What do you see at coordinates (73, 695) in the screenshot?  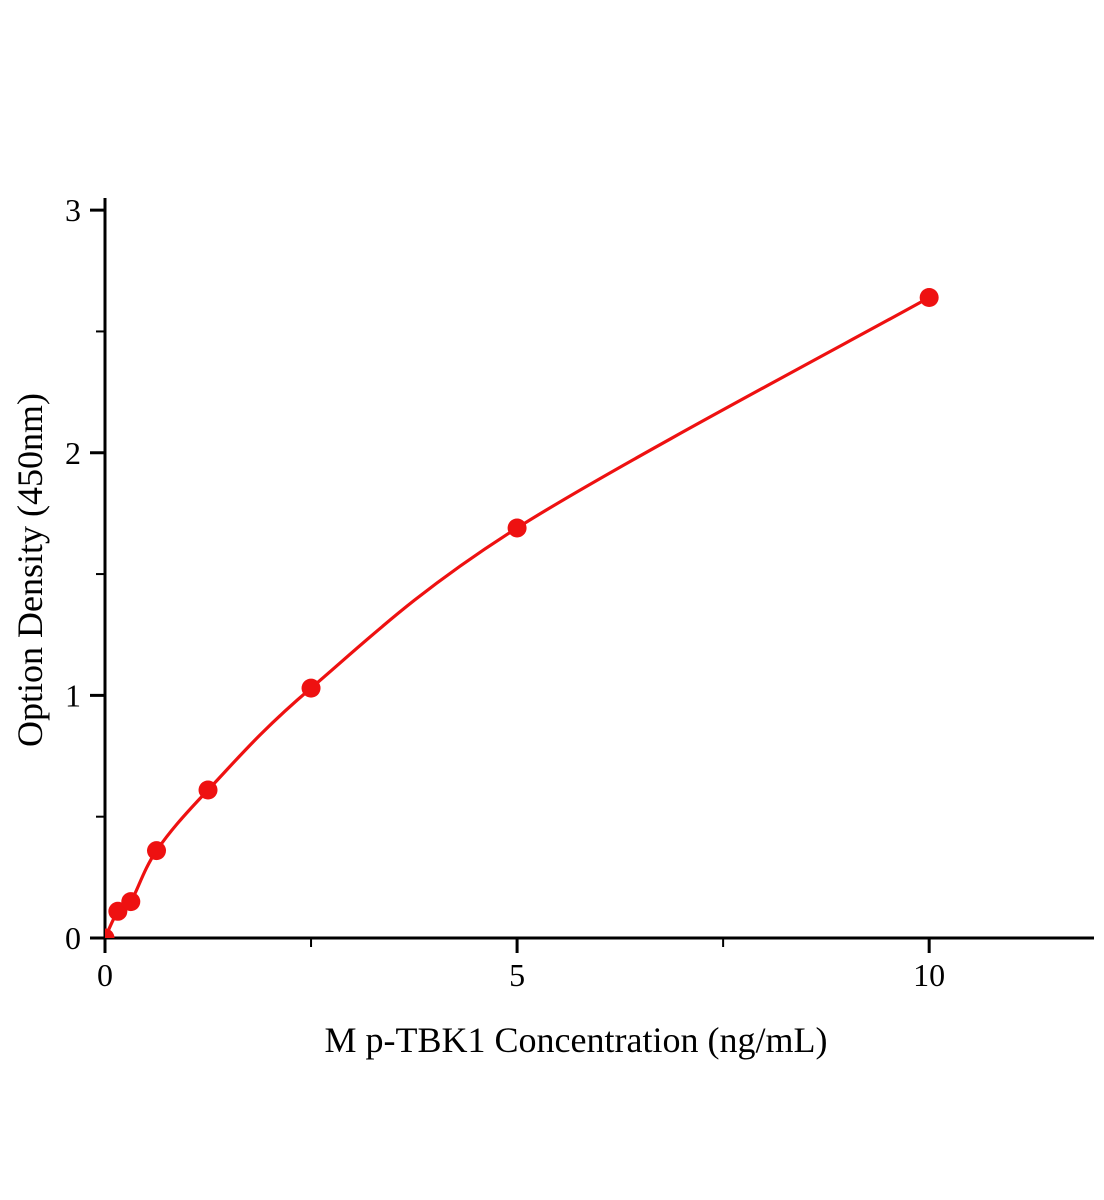 I see `y-tick-label: 1` at bounding box center [73, 695].